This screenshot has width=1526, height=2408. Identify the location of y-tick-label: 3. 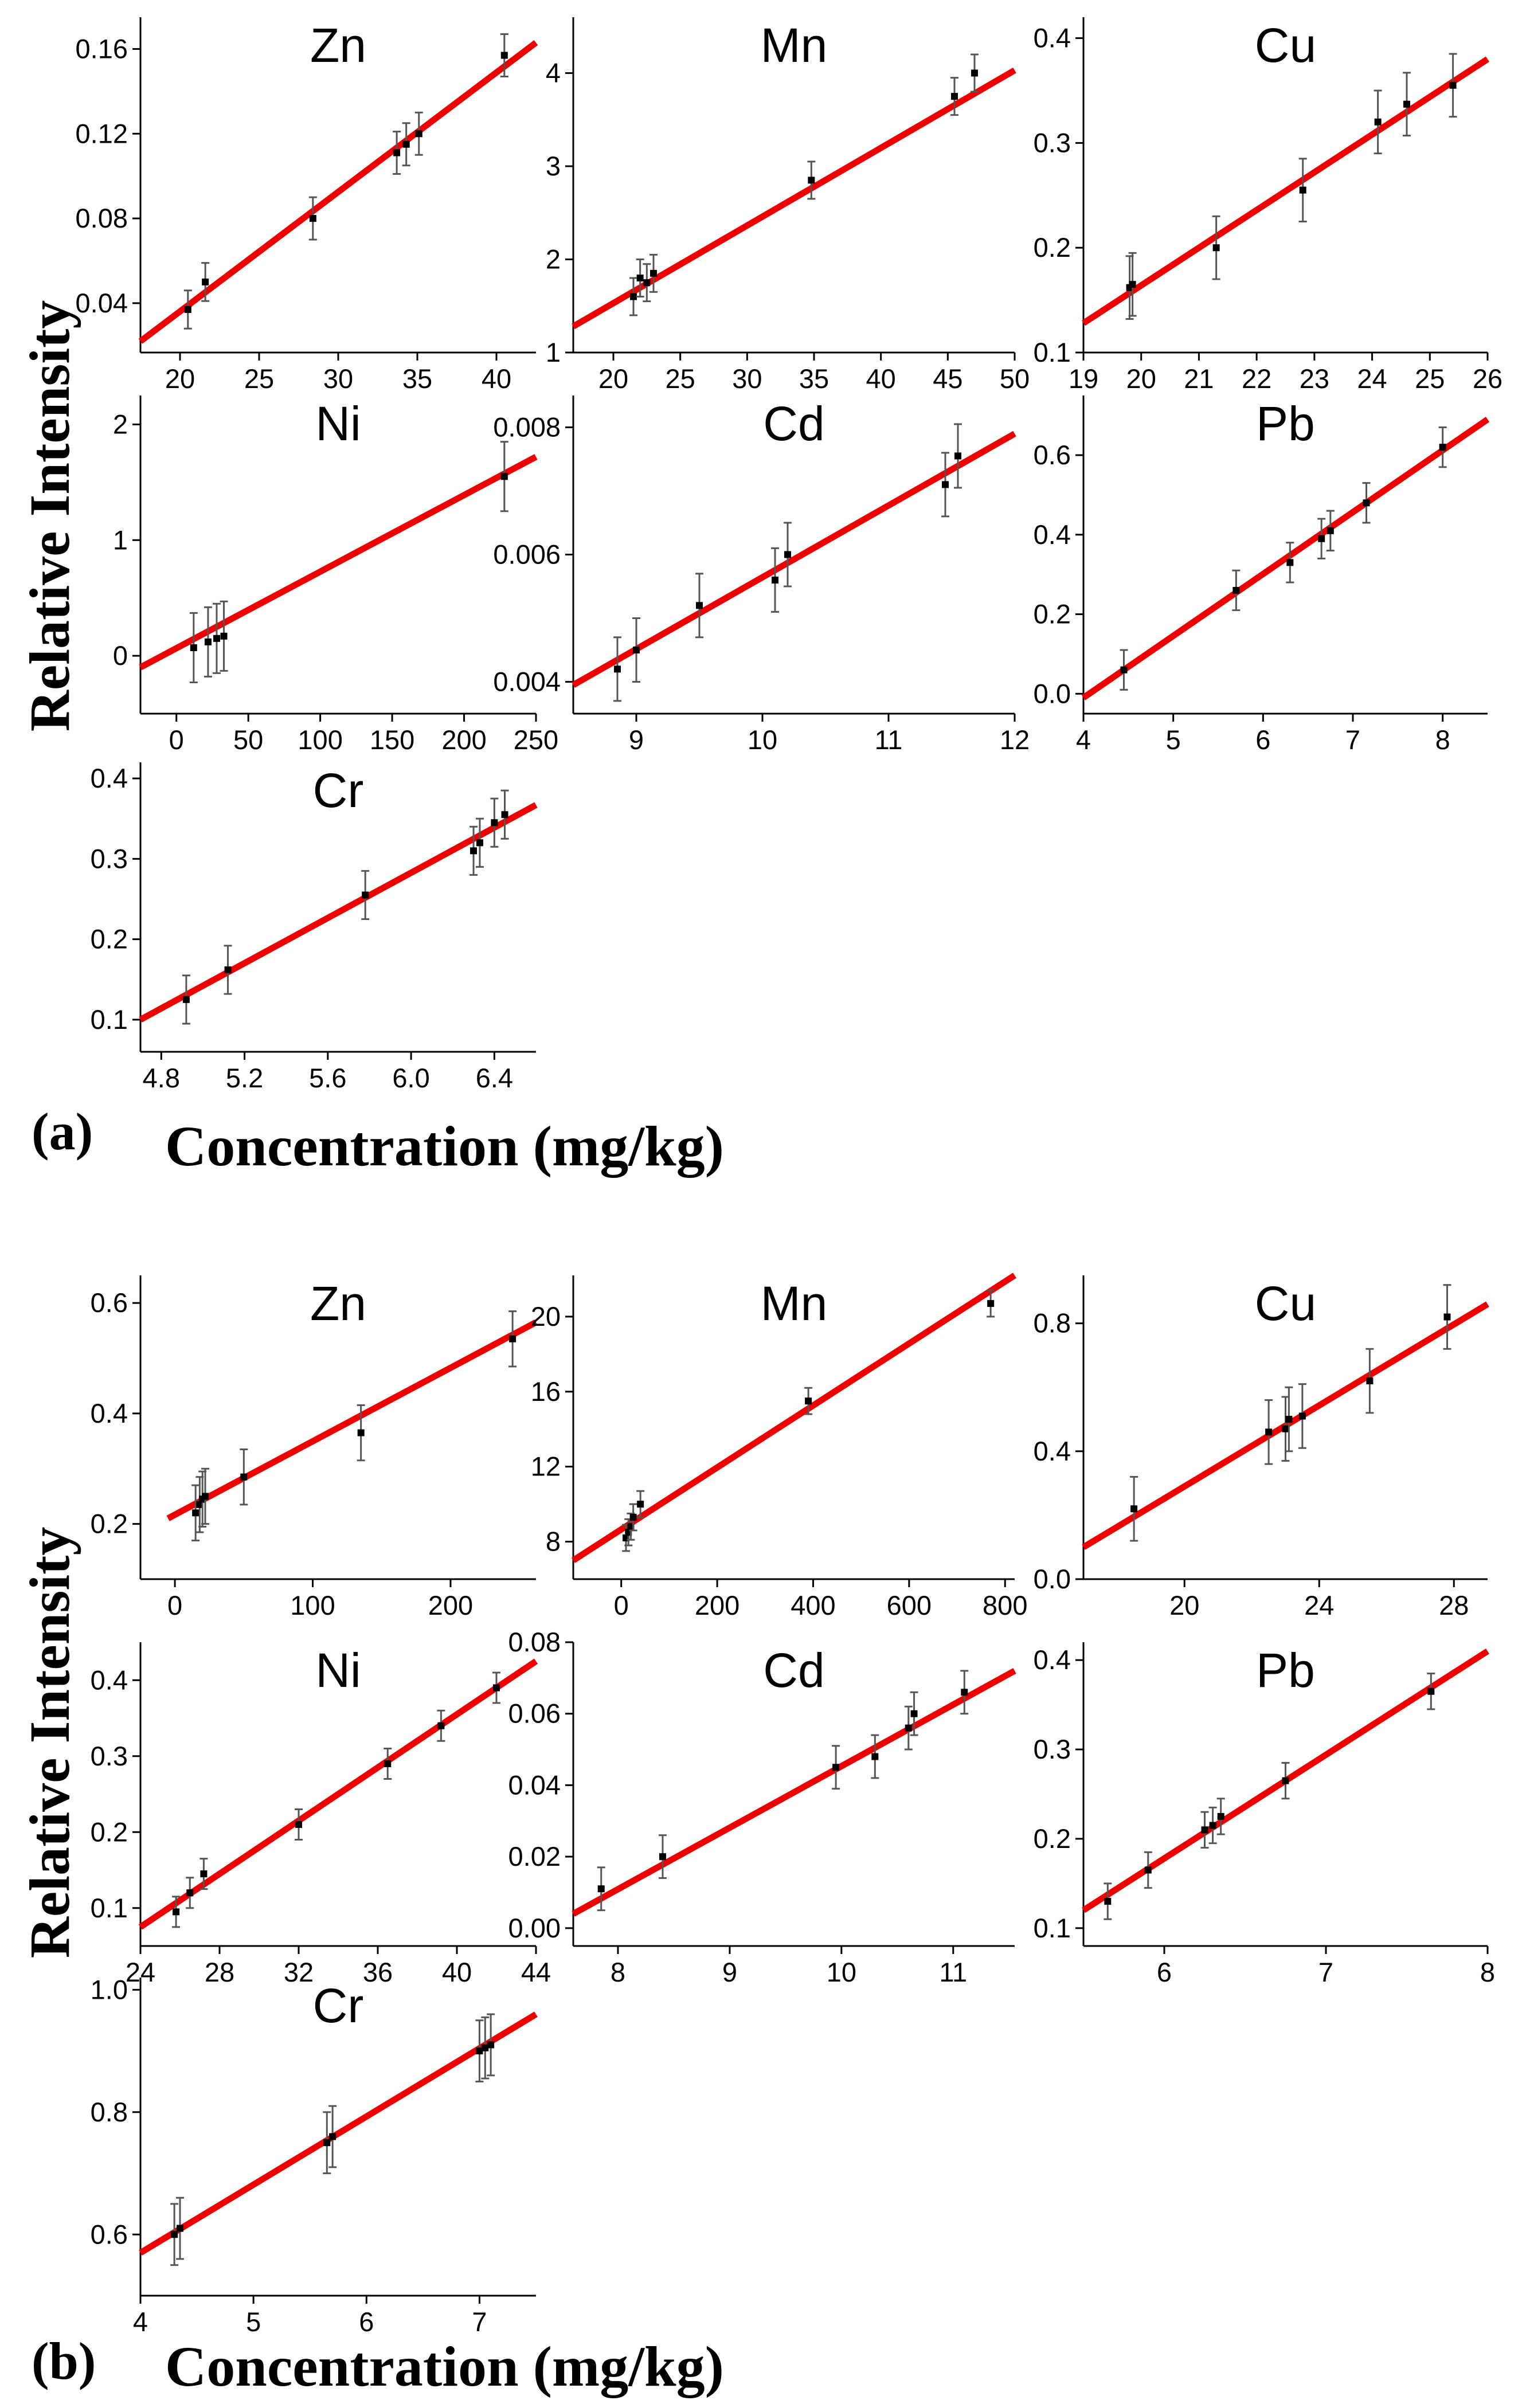
(553, 166).